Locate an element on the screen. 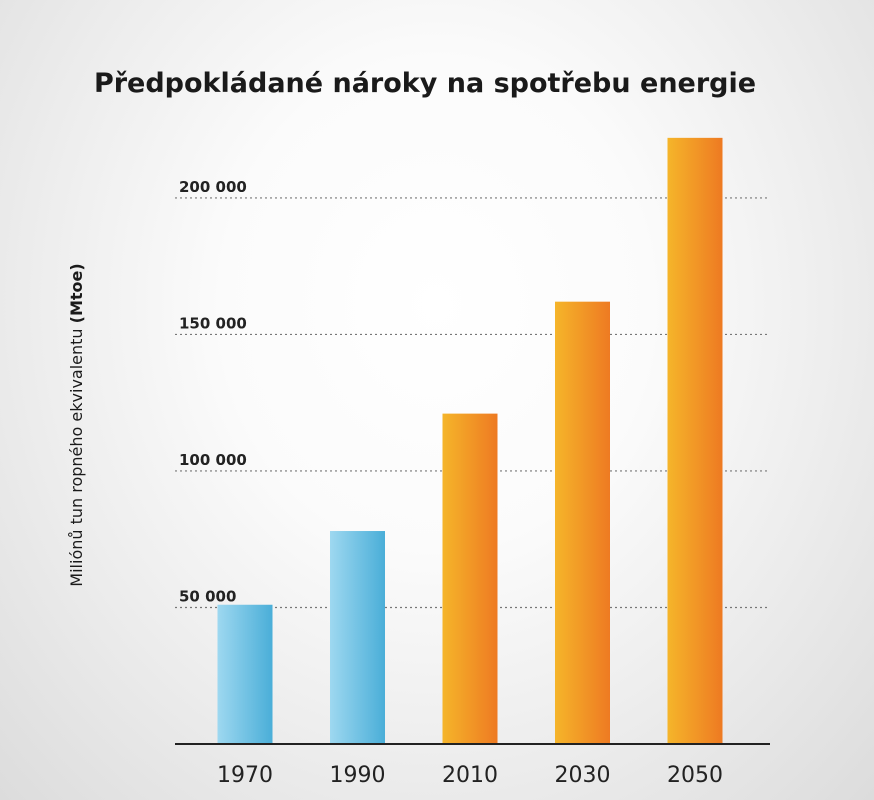  y-tick-label: 150 000 is located at coordinates (213, 323).